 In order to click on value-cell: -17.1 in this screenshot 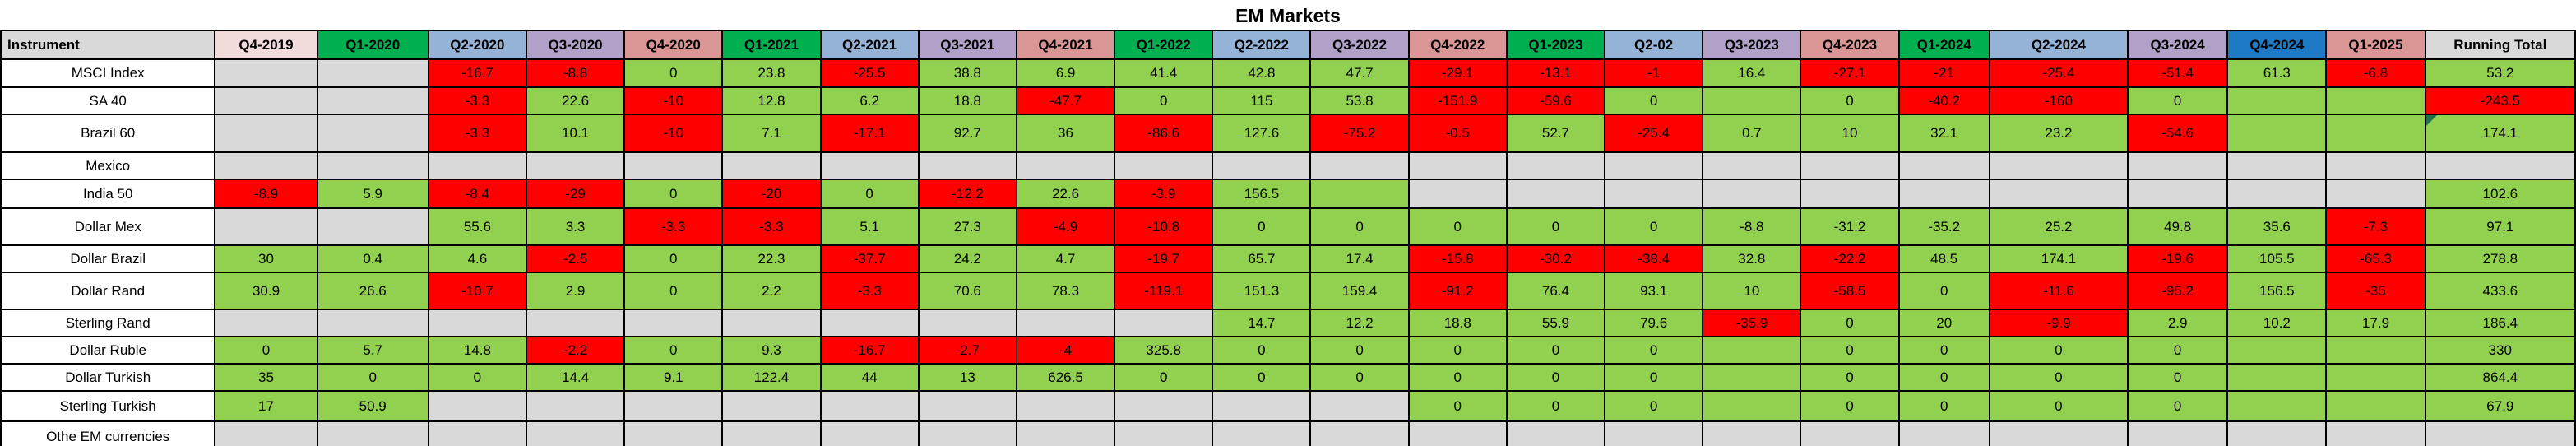, I will do `click(869, 133)`.